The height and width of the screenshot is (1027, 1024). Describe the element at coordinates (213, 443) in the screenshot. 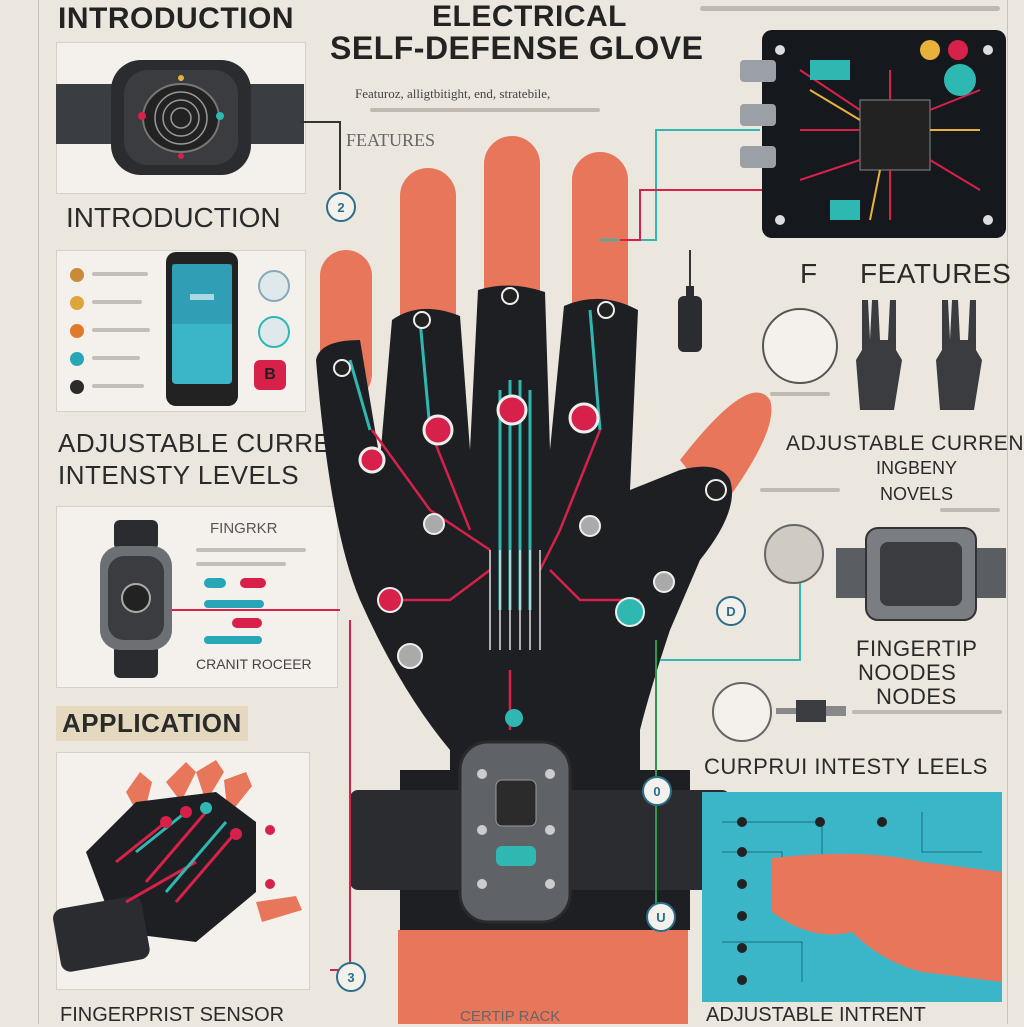

I see `adjustable-left-line1: ADJUSTABLE CURRENT` at that location.